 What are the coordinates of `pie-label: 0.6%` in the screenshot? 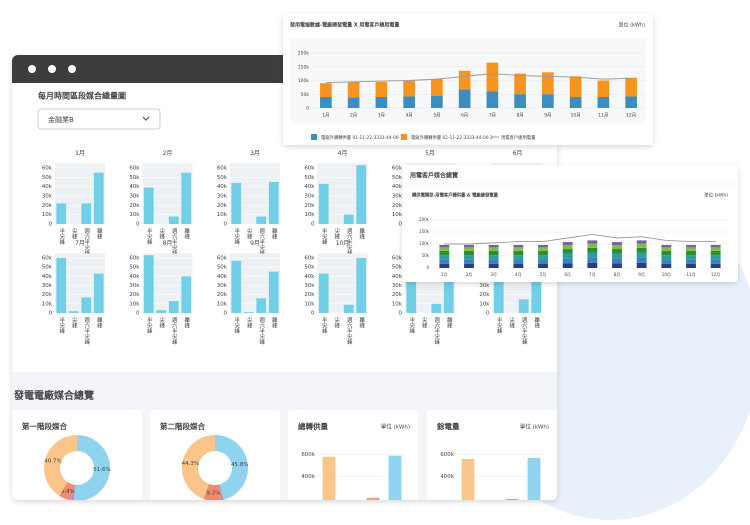 It's located at (226, 504).